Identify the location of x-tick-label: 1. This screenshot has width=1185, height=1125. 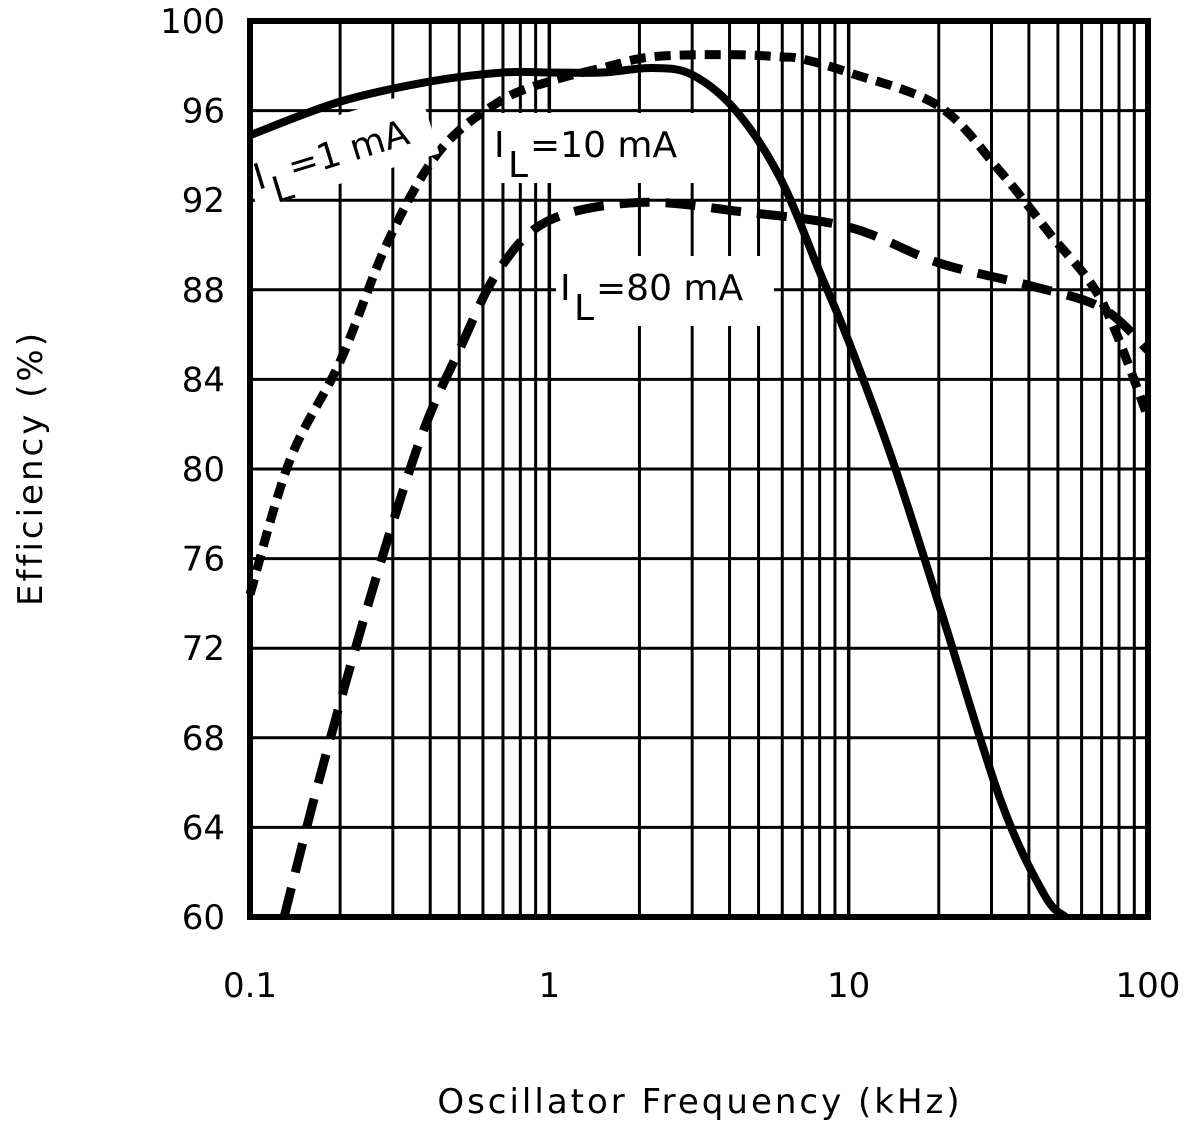
(550, 986).